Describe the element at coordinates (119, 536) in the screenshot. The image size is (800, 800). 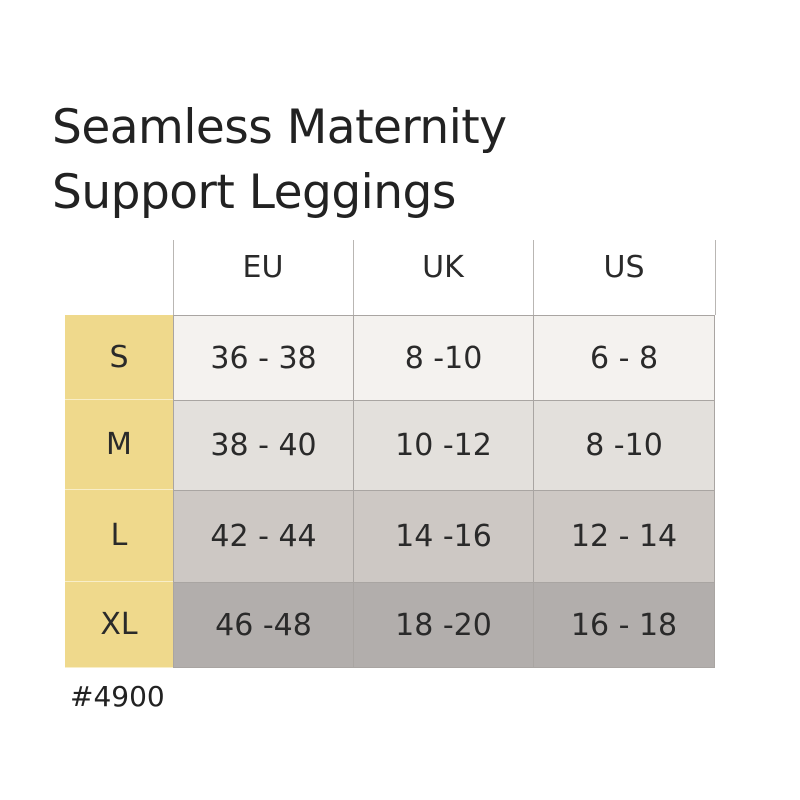
I see `size-label: L` at that location.